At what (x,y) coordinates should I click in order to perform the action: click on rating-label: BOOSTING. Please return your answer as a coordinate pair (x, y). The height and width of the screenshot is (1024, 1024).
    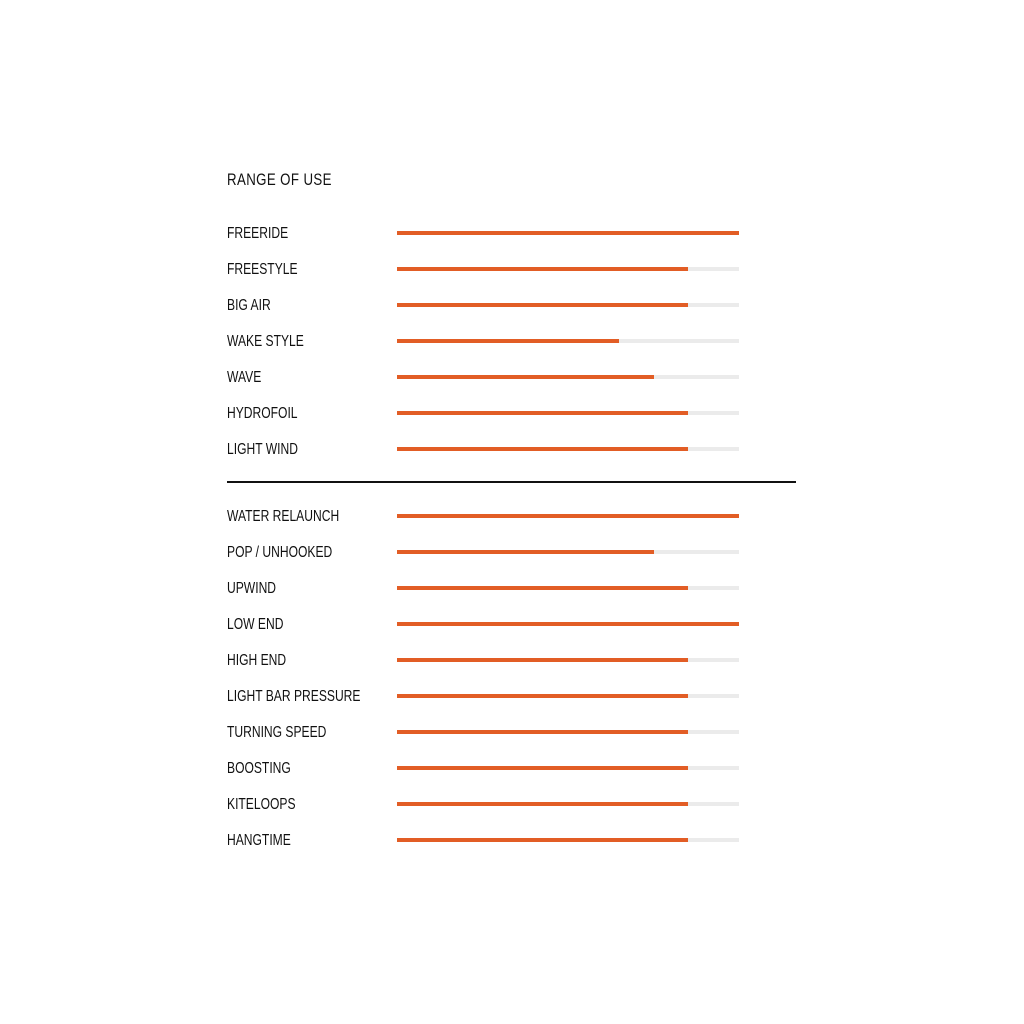
    Looking at the image, I should click on (259, 768).